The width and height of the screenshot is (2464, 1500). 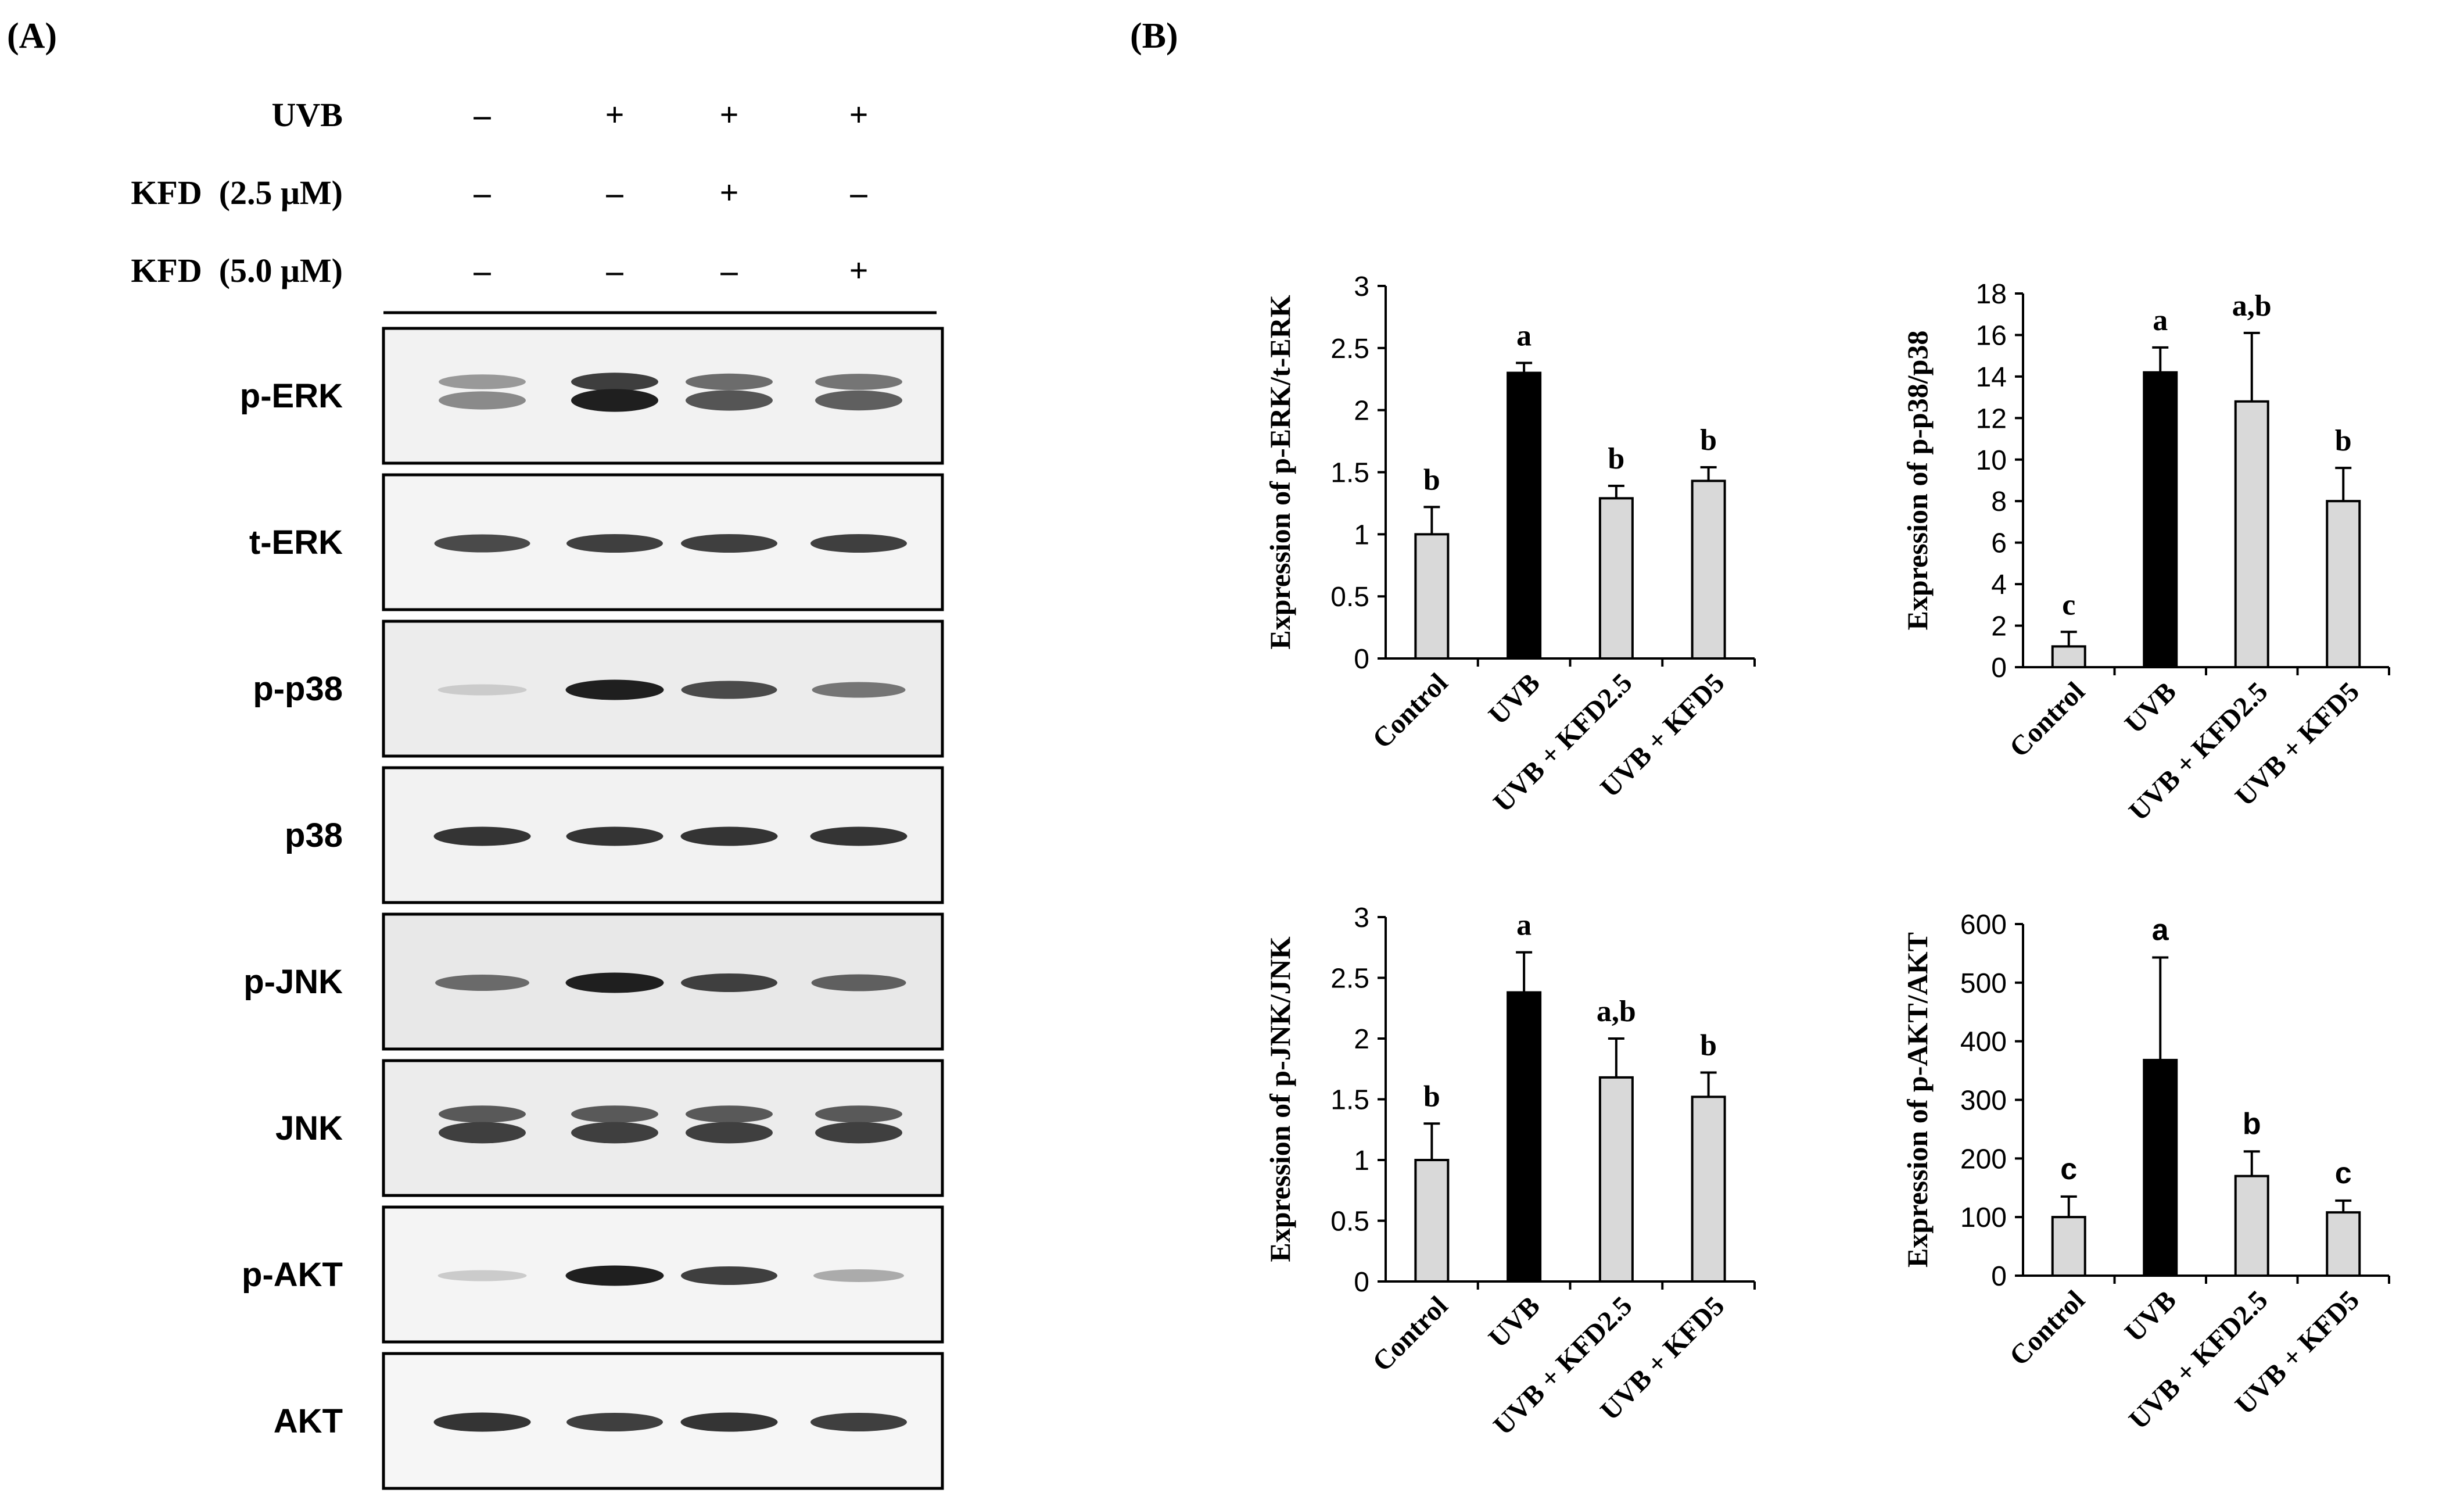 What do you see at coordinates (1362, 1039) in the screenshot?
I see `y-tick-label: 2` at bounding box center [1362, 1039].